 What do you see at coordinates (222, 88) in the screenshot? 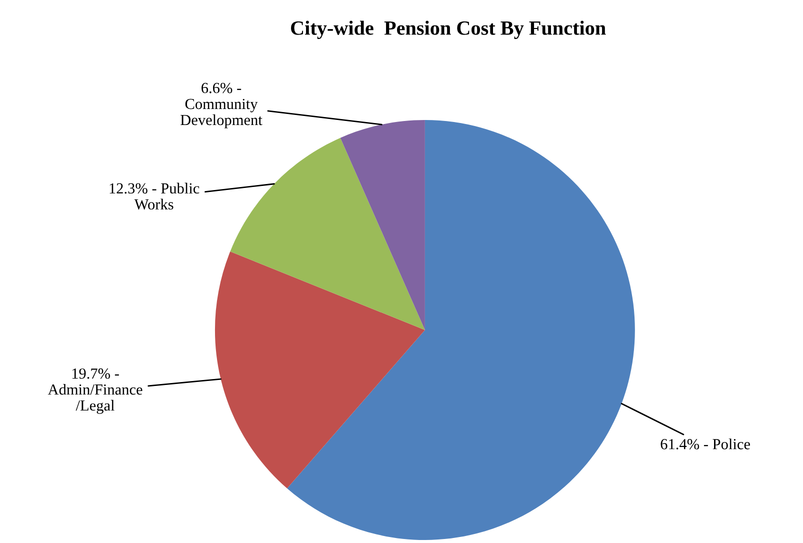
I see `data-label: 6.6% -` at bounding box center [222, 88].